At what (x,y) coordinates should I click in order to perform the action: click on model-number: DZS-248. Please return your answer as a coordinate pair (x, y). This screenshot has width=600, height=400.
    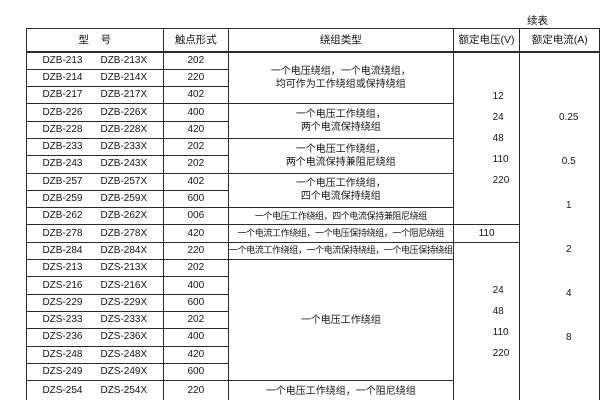
    Looking at the image, I should click on (62, 354).